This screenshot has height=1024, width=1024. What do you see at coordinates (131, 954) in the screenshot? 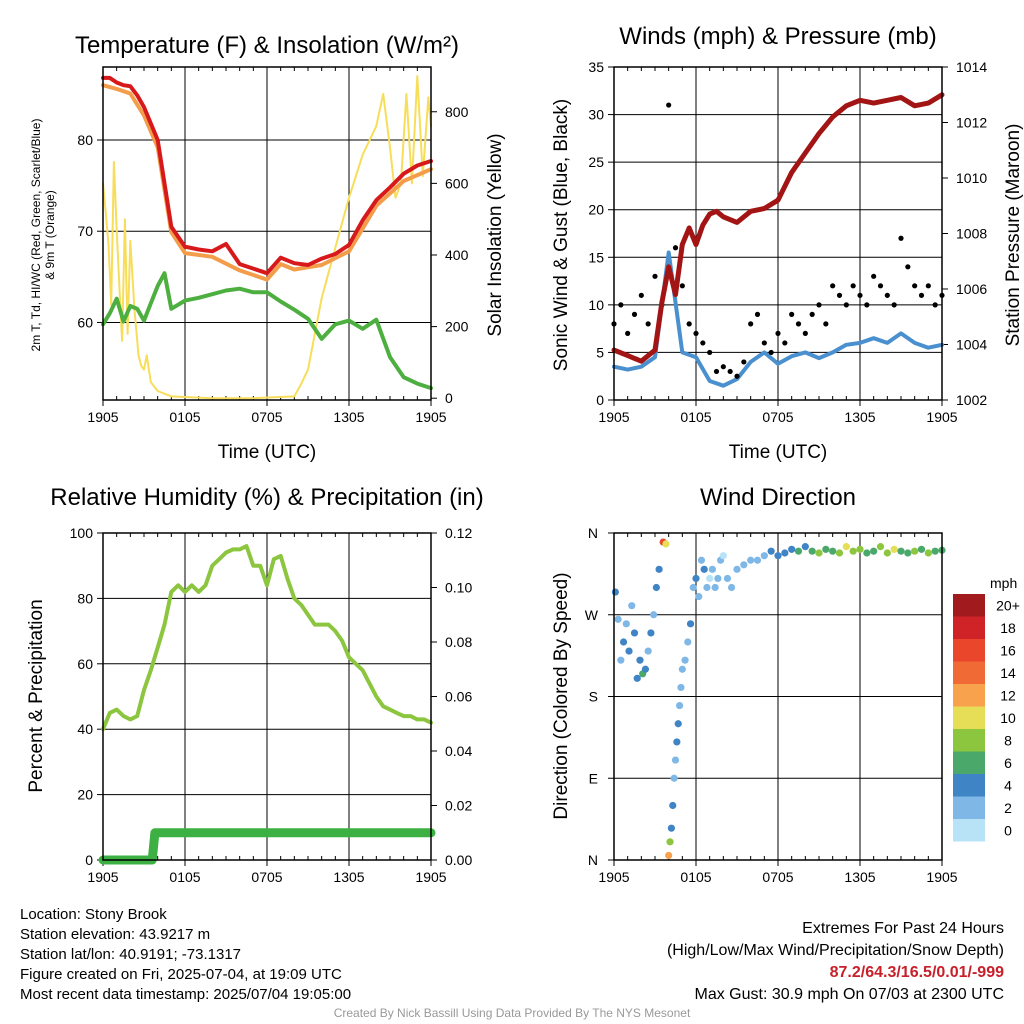
I see `latlon-text: Station lat/lon: 40.9191; -73.1317` at bounding box center [131, 954].